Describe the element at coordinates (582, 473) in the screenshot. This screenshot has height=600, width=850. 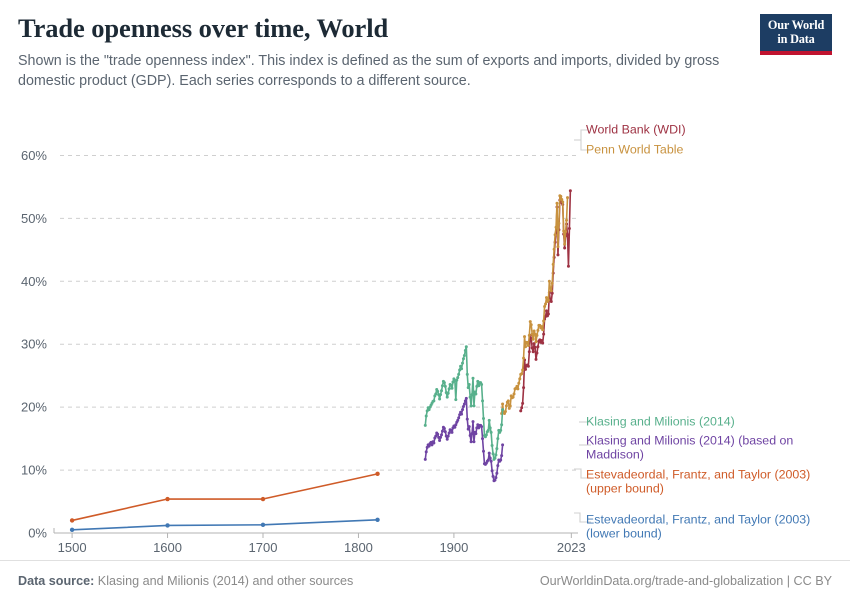
I see `legend-bracket-estevadeordal-upper` at that location.